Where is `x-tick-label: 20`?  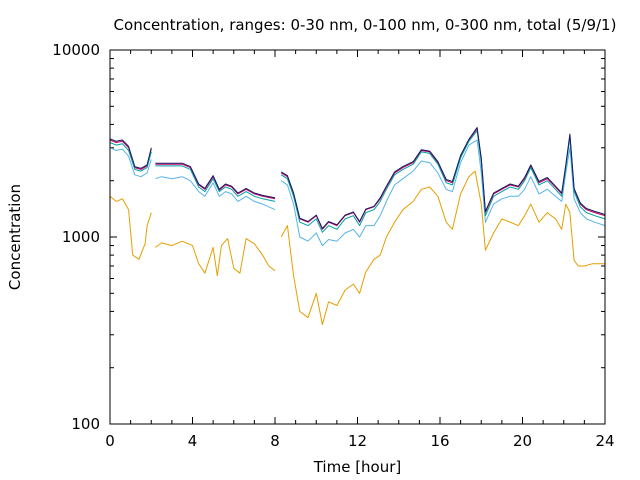 x-tick-label: 20 is located at coordinates (522, 441).